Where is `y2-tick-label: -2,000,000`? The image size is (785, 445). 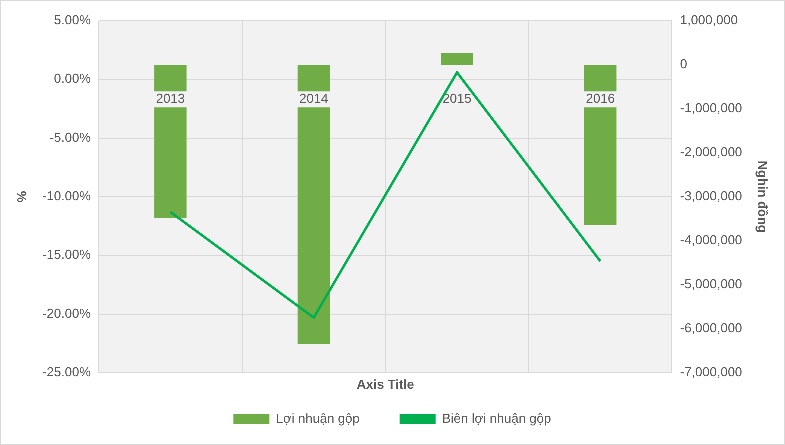 y2-tick-label: -2,000,000 is located at coordinates (711, 152).